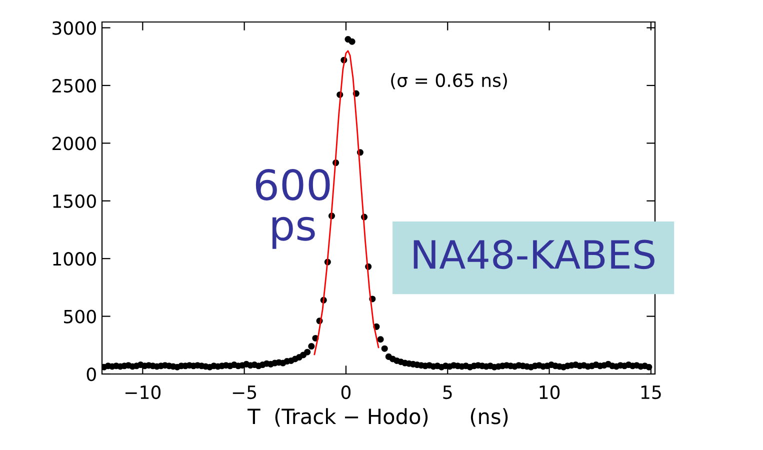  Describe the element at coordinates (449, 81) in the screenshot. I see `annotation: (σ = 0.65 ns)` at that location.